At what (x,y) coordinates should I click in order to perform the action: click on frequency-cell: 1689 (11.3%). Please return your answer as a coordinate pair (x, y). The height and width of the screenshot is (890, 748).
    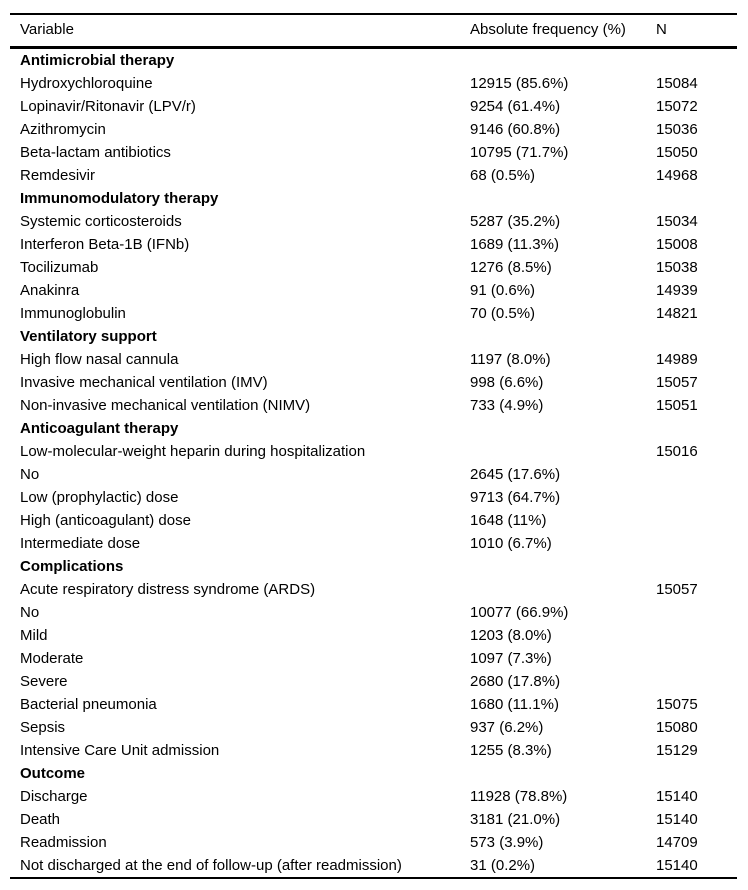
    Looking at the image, I should click on (514, 244).